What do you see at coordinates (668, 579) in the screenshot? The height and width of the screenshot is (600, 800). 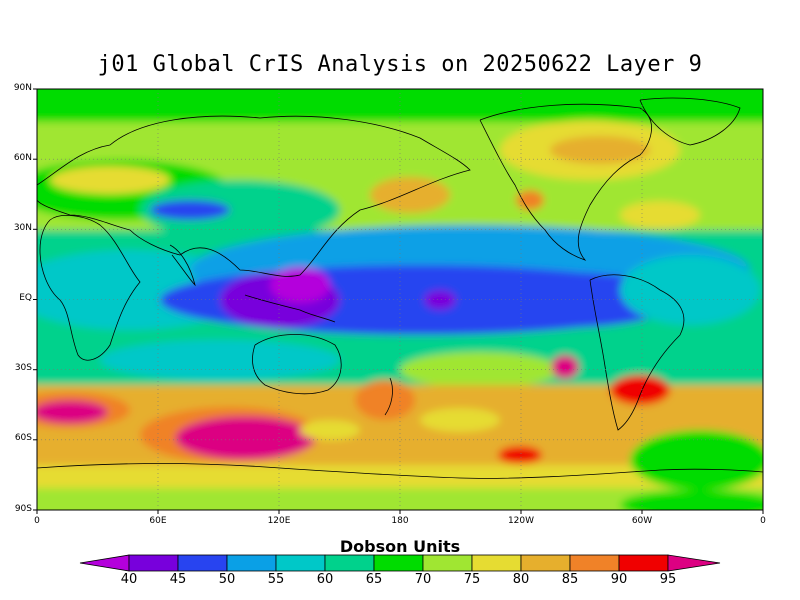 I see `colorbar-label: 95` at bounding box center [668, 579].